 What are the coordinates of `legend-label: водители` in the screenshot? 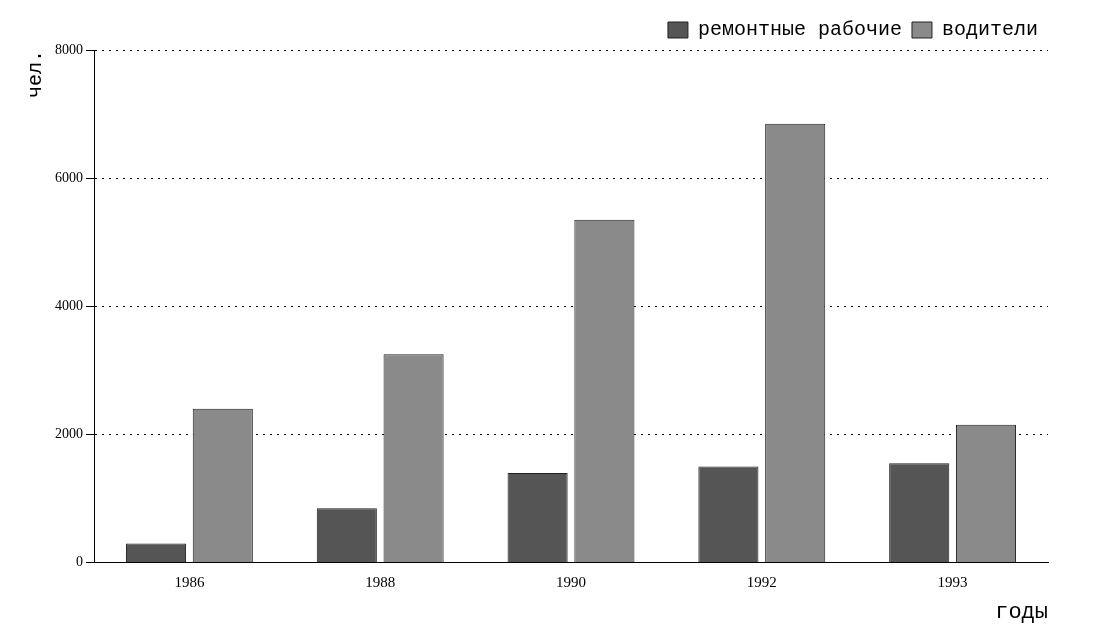 It's located at (989, 30).